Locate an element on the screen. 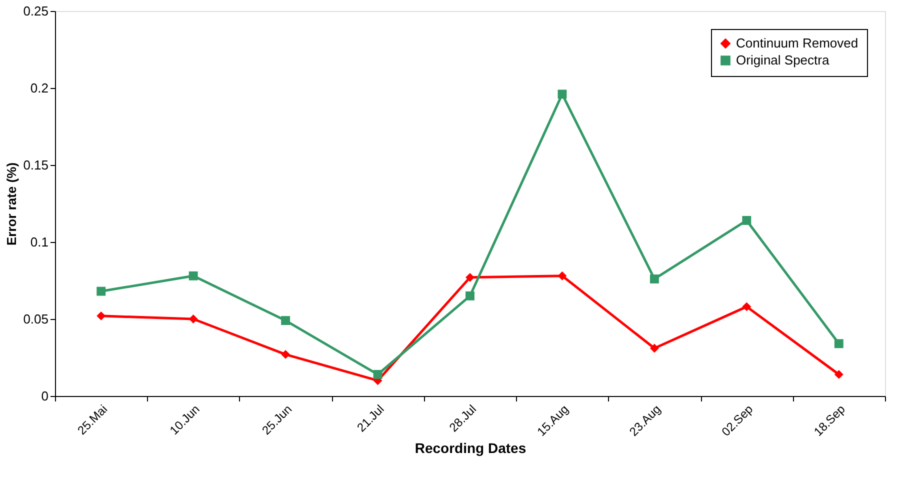 The height and width of the screenshot is (493, 907). y-tick-label: 0.05 is located at coordinates (35, 319).